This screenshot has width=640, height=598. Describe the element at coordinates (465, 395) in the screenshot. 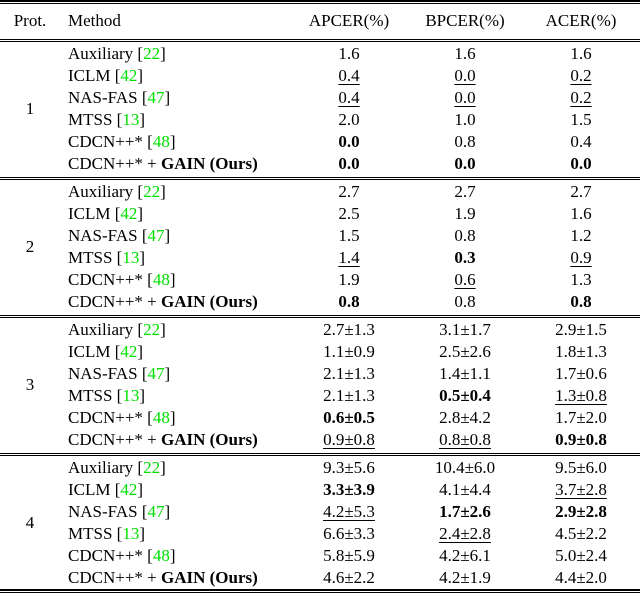

I see `metric-value: 0.5±0.4` at that location.